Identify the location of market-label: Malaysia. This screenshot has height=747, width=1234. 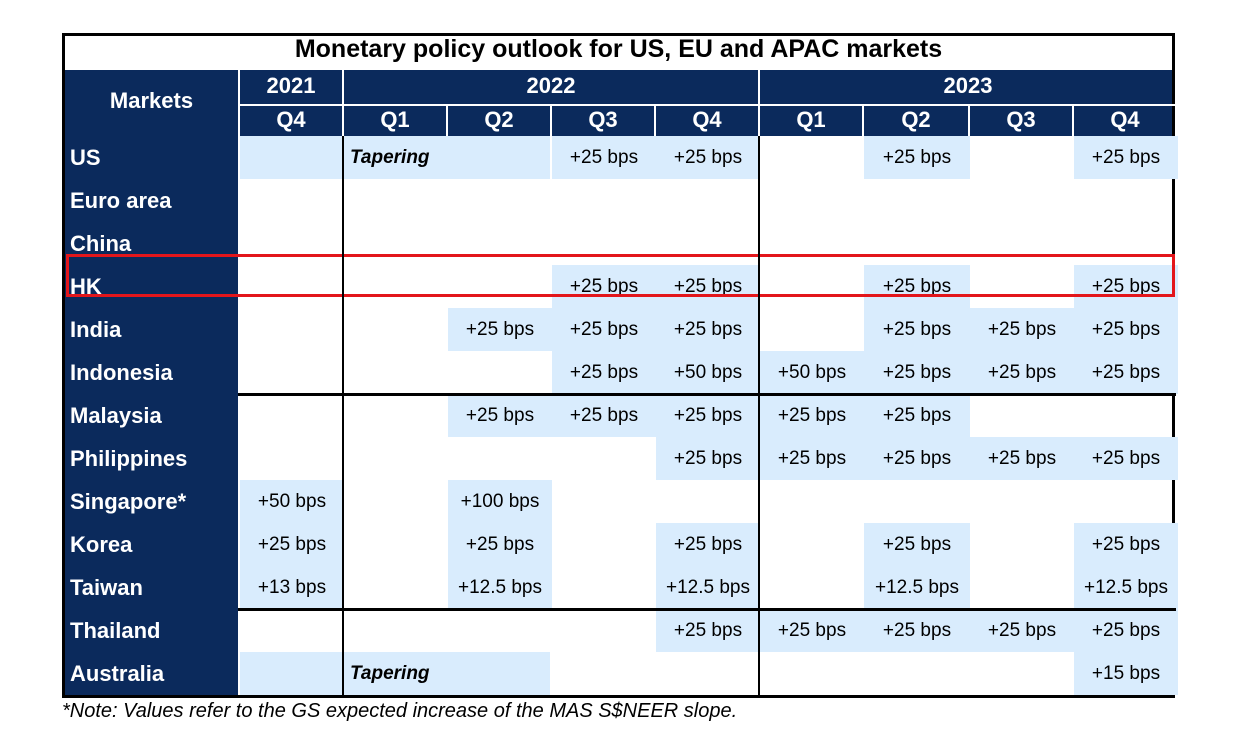
(151, 415).